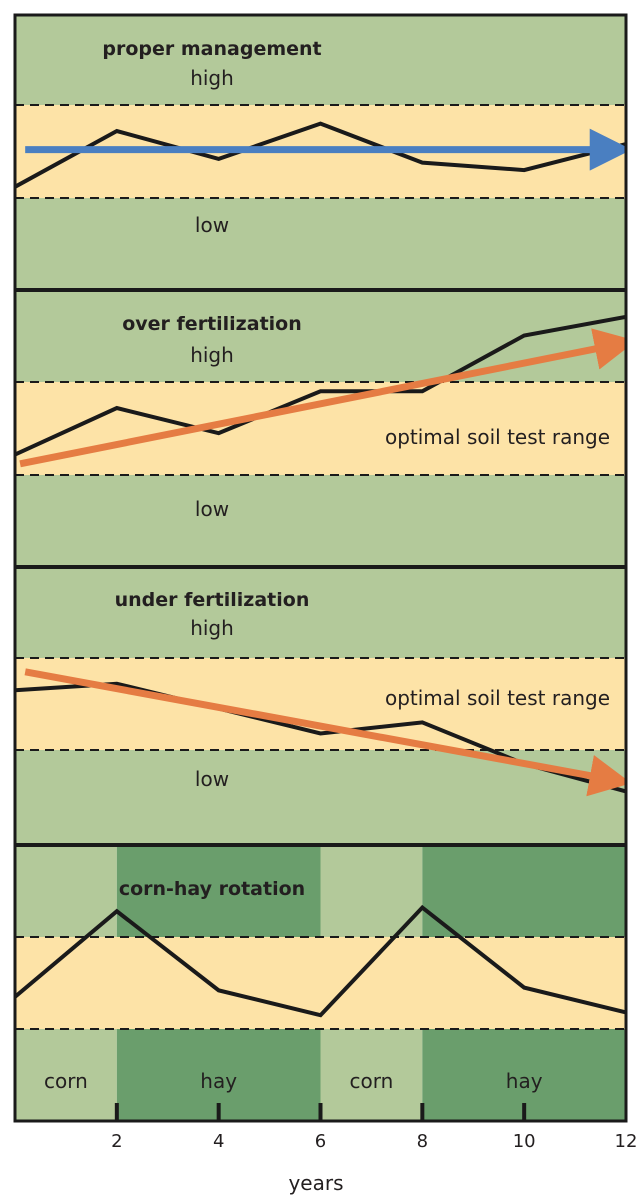 This screenshot has height=1200, width=642. Describe the element at coordinates (320, 1141) in the screenshot. I see `x-tick-label: 6` at that location.